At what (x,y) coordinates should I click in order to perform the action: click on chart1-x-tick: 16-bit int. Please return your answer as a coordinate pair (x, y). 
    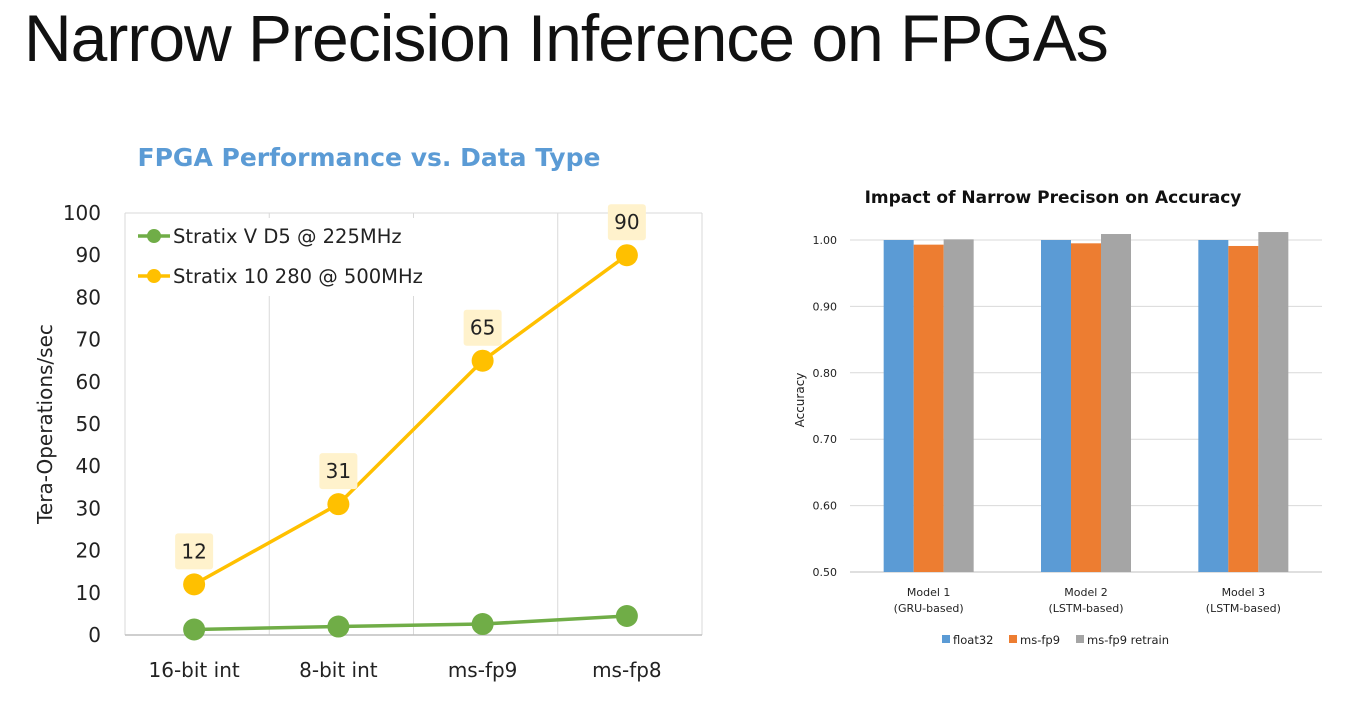
    Looking at the image, I should click on (194, 670).